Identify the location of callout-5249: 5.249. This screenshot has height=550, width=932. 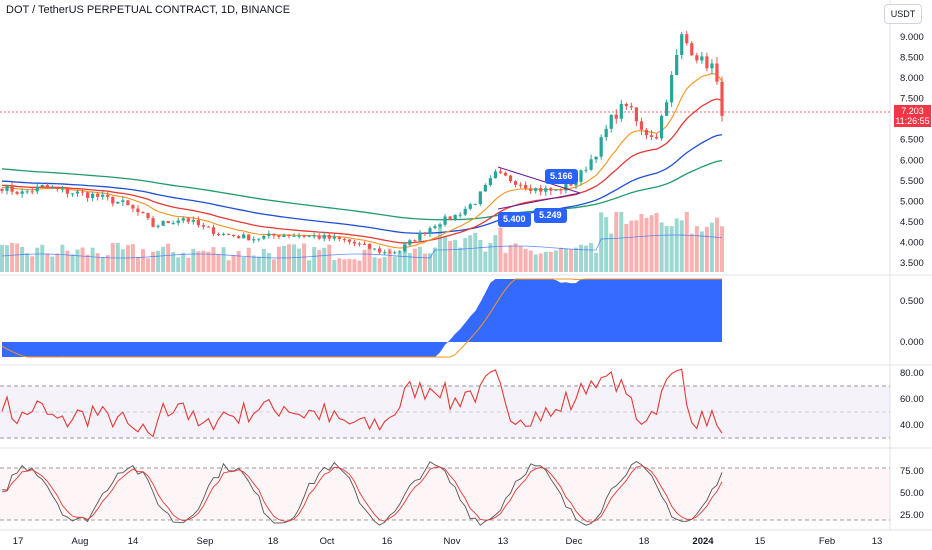
(550, 215).